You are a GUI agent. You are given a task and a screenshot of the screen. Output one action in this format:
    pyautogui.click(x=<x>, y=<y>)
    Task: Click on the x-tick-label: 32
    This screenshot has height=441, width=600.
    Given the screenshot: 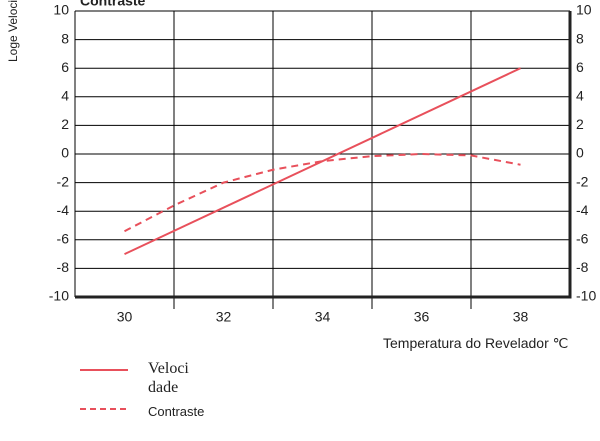 What is the action you would take?
    pyautogui.click(x=224, y=317)
    